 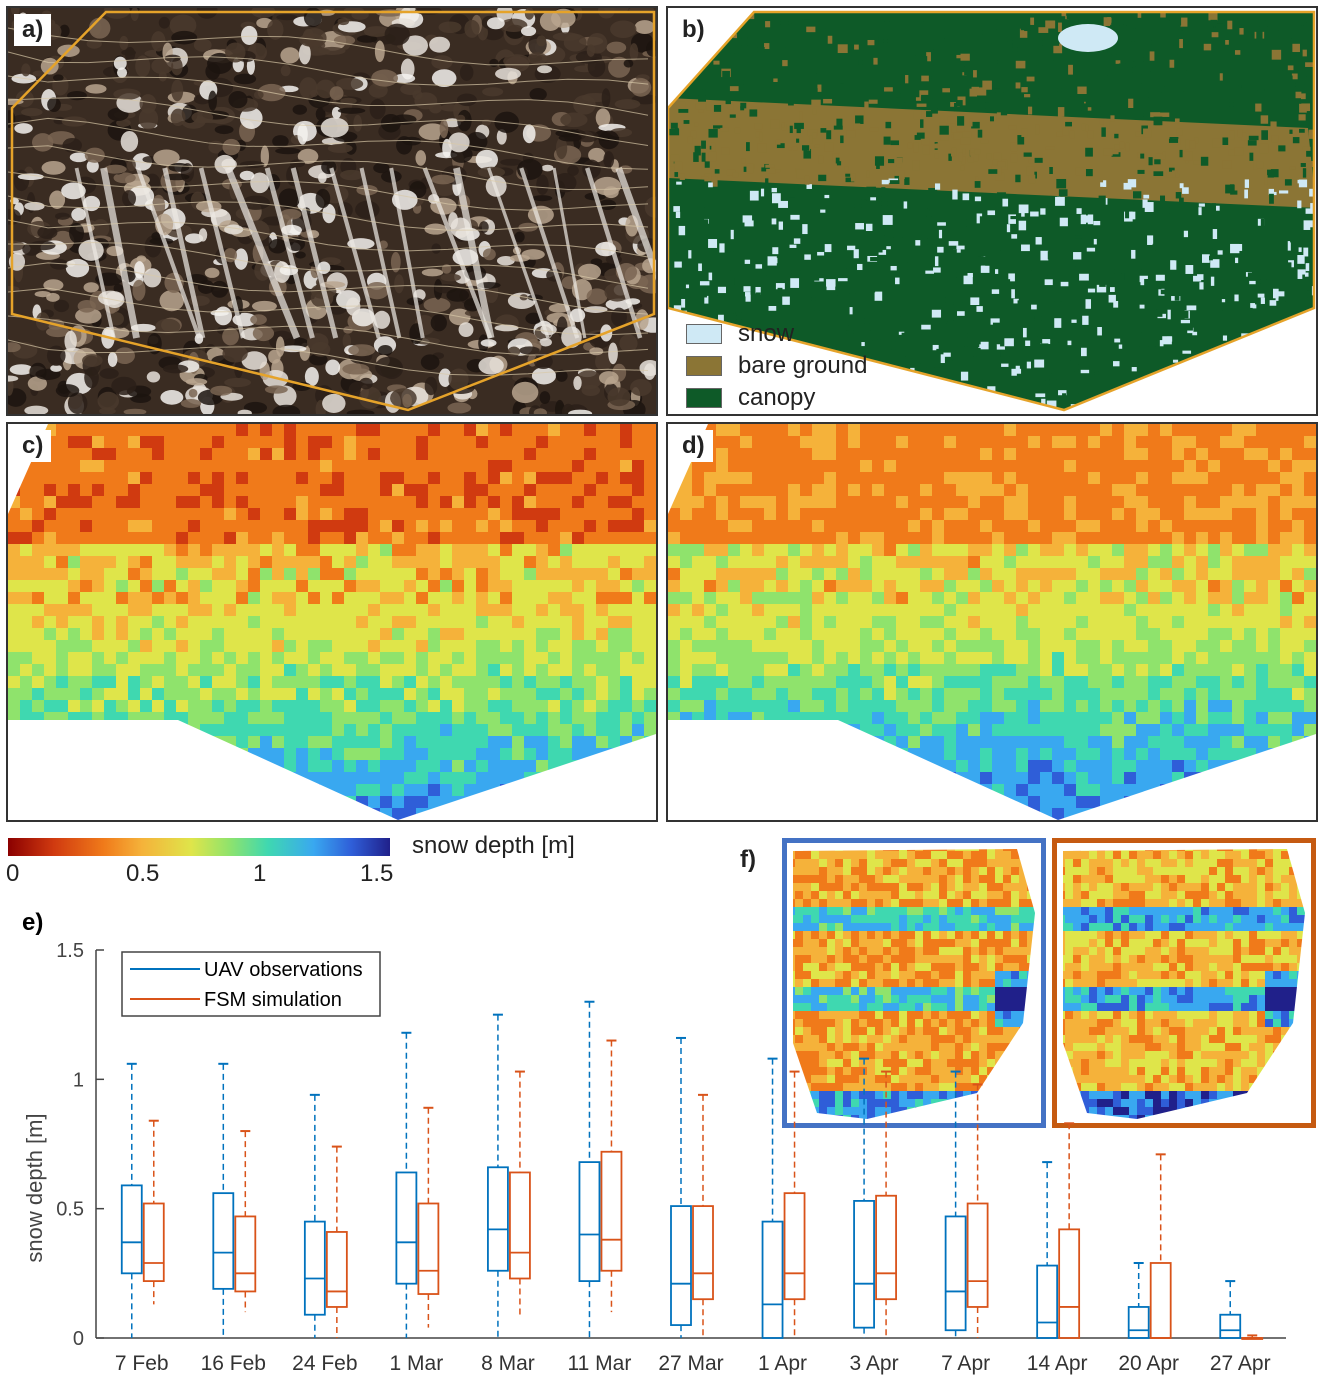 I want to click on legend-item-bare-ground: bare ground, so click(x=776, y=366).